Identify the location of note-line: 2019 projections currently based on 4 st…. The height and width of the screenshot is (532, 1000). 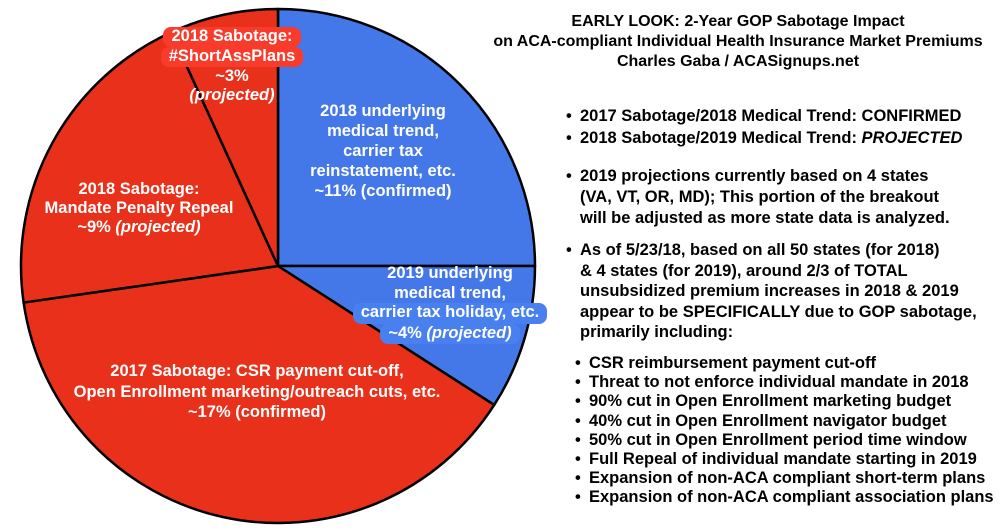
(754, 176).